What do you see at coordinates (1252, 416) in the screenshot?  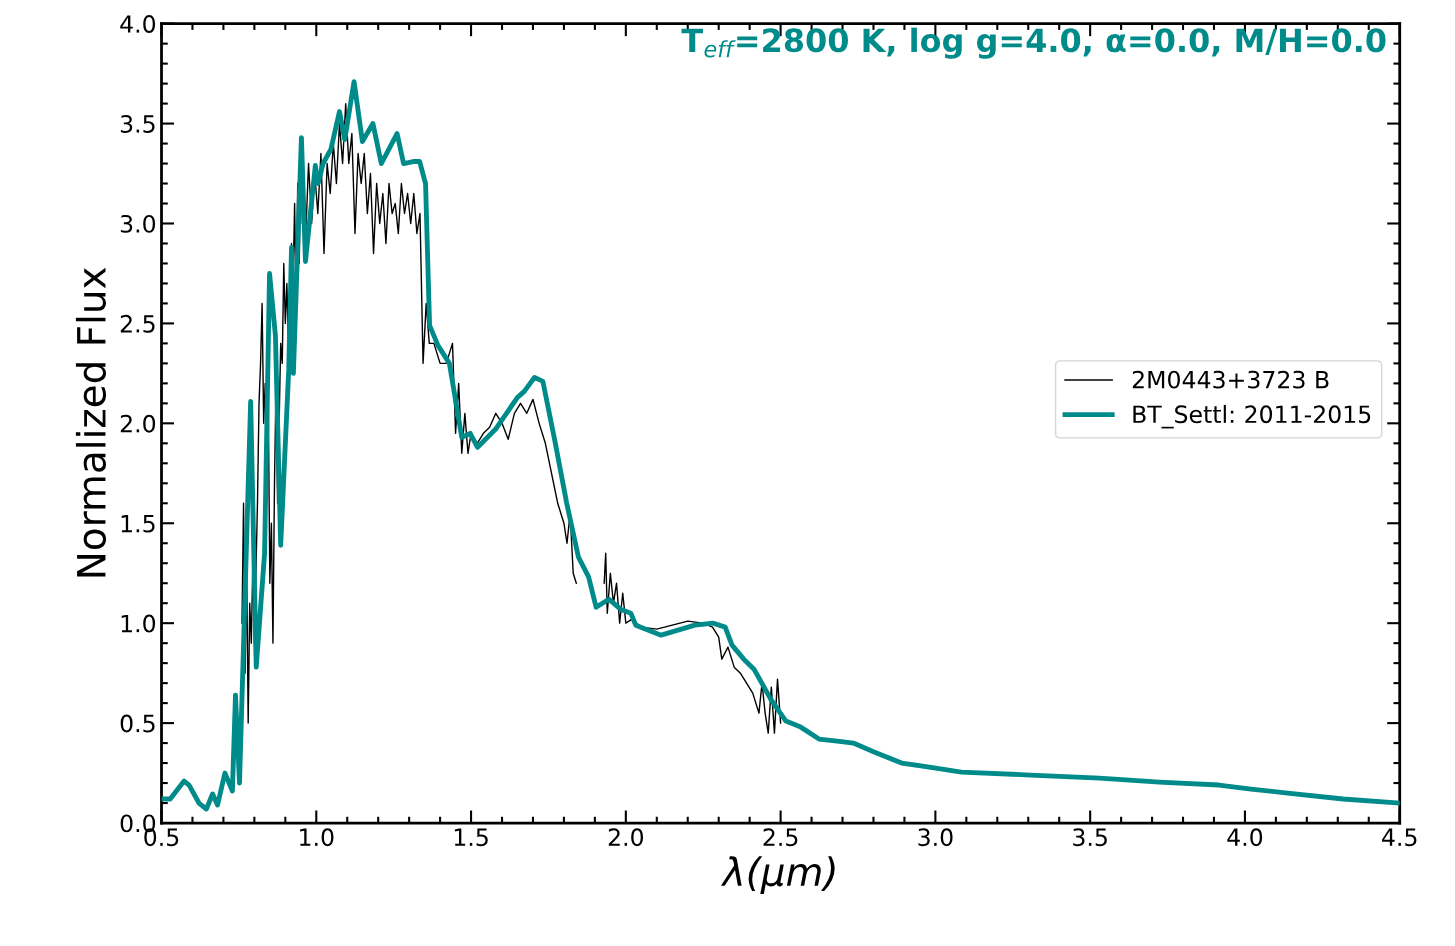 I see `legend-label: BT_Settl: 2011-2015` at bounding box center [1252, 416].